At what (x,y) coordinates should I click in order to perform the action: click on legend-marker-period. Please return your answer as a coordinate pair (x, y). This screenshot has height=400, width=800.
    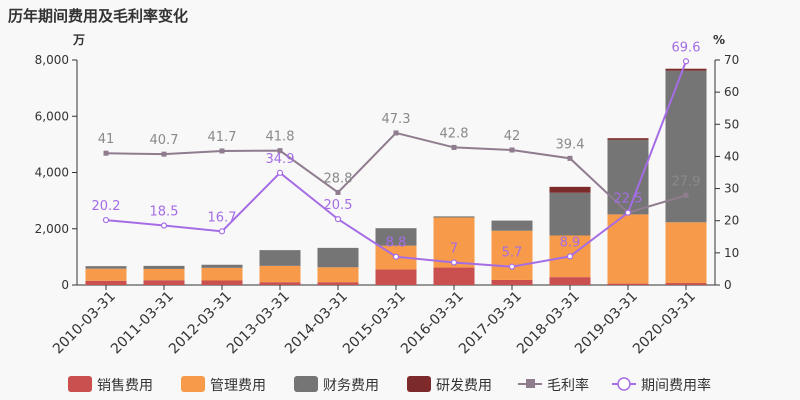
    Looking at the image, I should click on (624, 384).